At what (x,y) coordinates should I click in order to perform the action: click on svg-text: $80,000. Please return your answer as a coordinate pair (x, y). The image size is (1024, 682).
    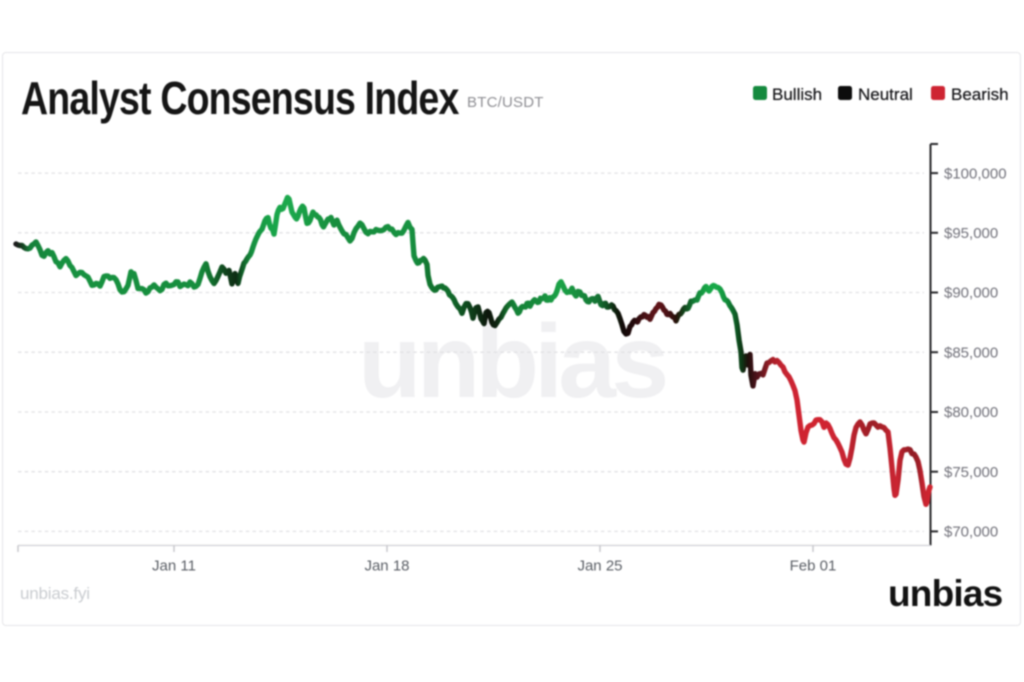
    Looking at the image, I should click on (971, 412).